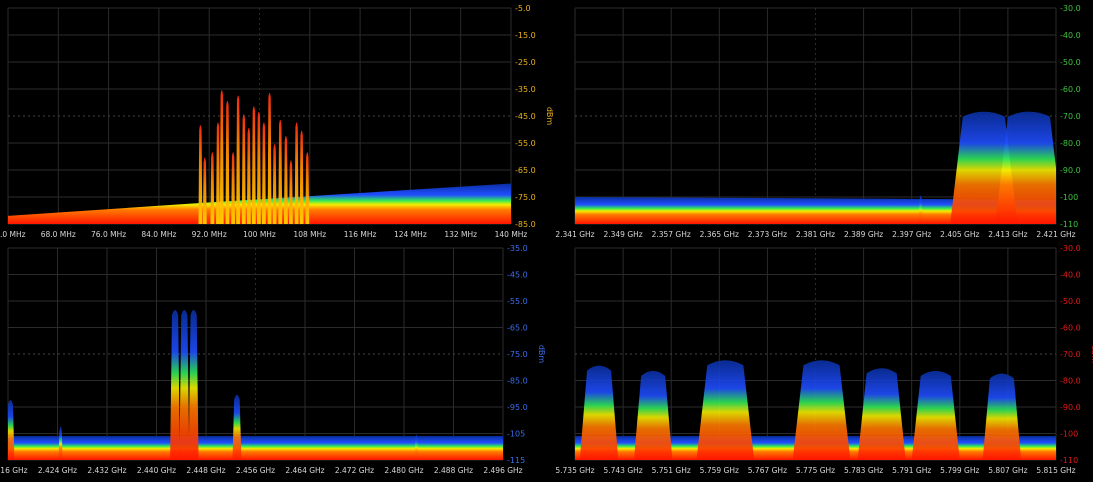 The width and height of the screenshot is (1093, 482). I want to click on x-tick-label: 116 MHz, so click(360, 234).